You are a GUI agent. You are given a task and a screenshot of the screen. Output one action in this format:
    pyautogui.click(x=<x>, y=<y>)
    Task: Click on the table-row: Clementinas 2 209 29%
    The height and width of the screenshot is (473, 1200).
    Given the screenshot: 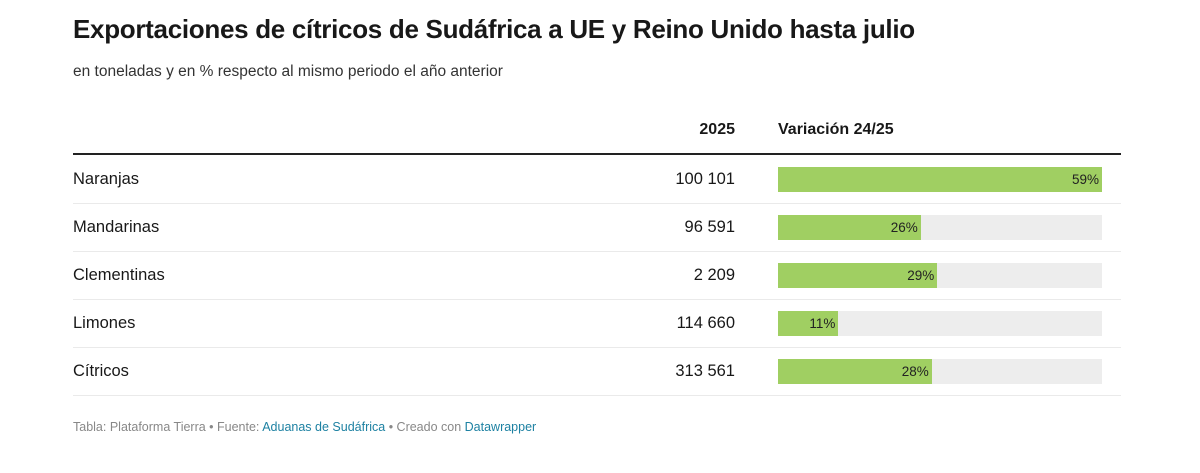 What is the action you would take?
    pyautogui.click(x=597, y=275)
    